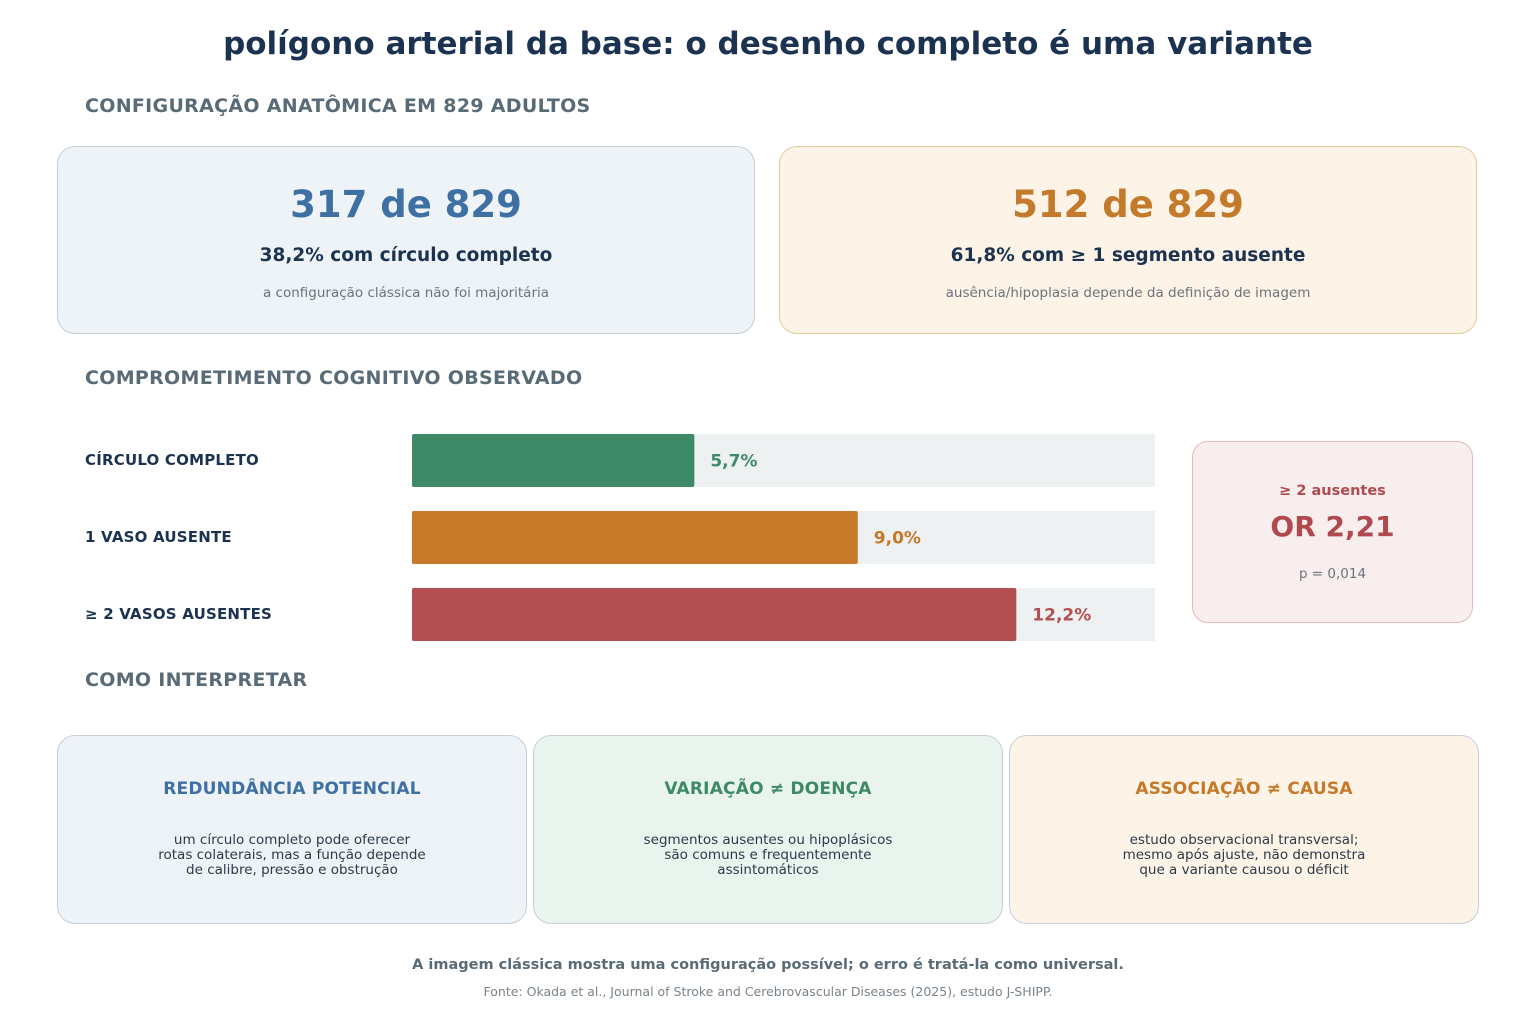  I want to click on section-heading-cognitive: COMPROMETIMENTO COGNITIVO OBSERVADO, so click(334, 378).